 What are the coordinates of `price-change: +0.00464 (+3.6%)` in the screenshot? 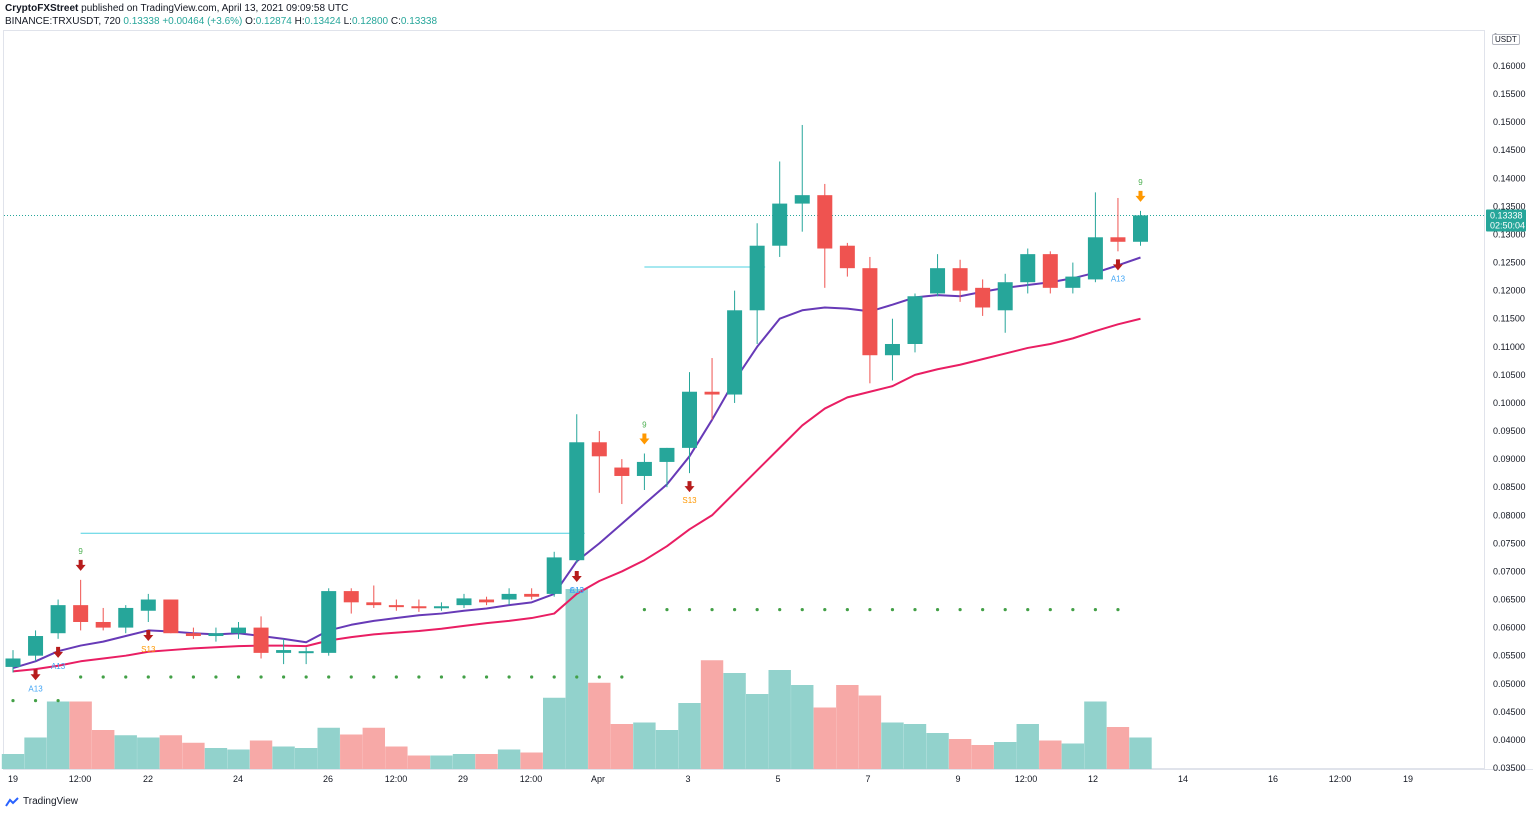 It's located at (202, 21).